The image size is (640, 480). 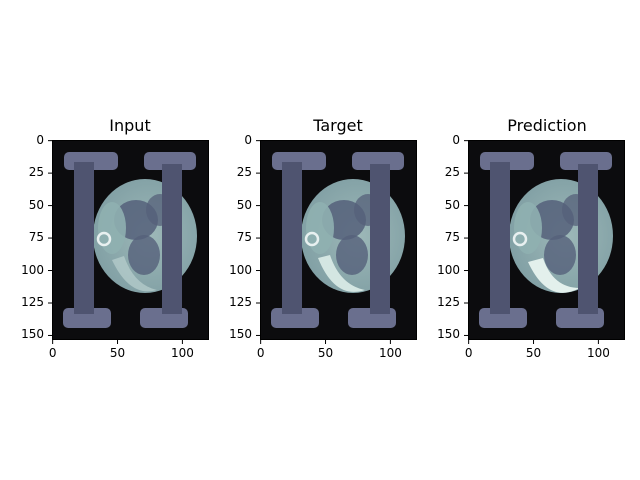 What do you see at coordinates (130, 125) in the screenshot?
I see `panel-title: Input` at bounding box center [130, 125].